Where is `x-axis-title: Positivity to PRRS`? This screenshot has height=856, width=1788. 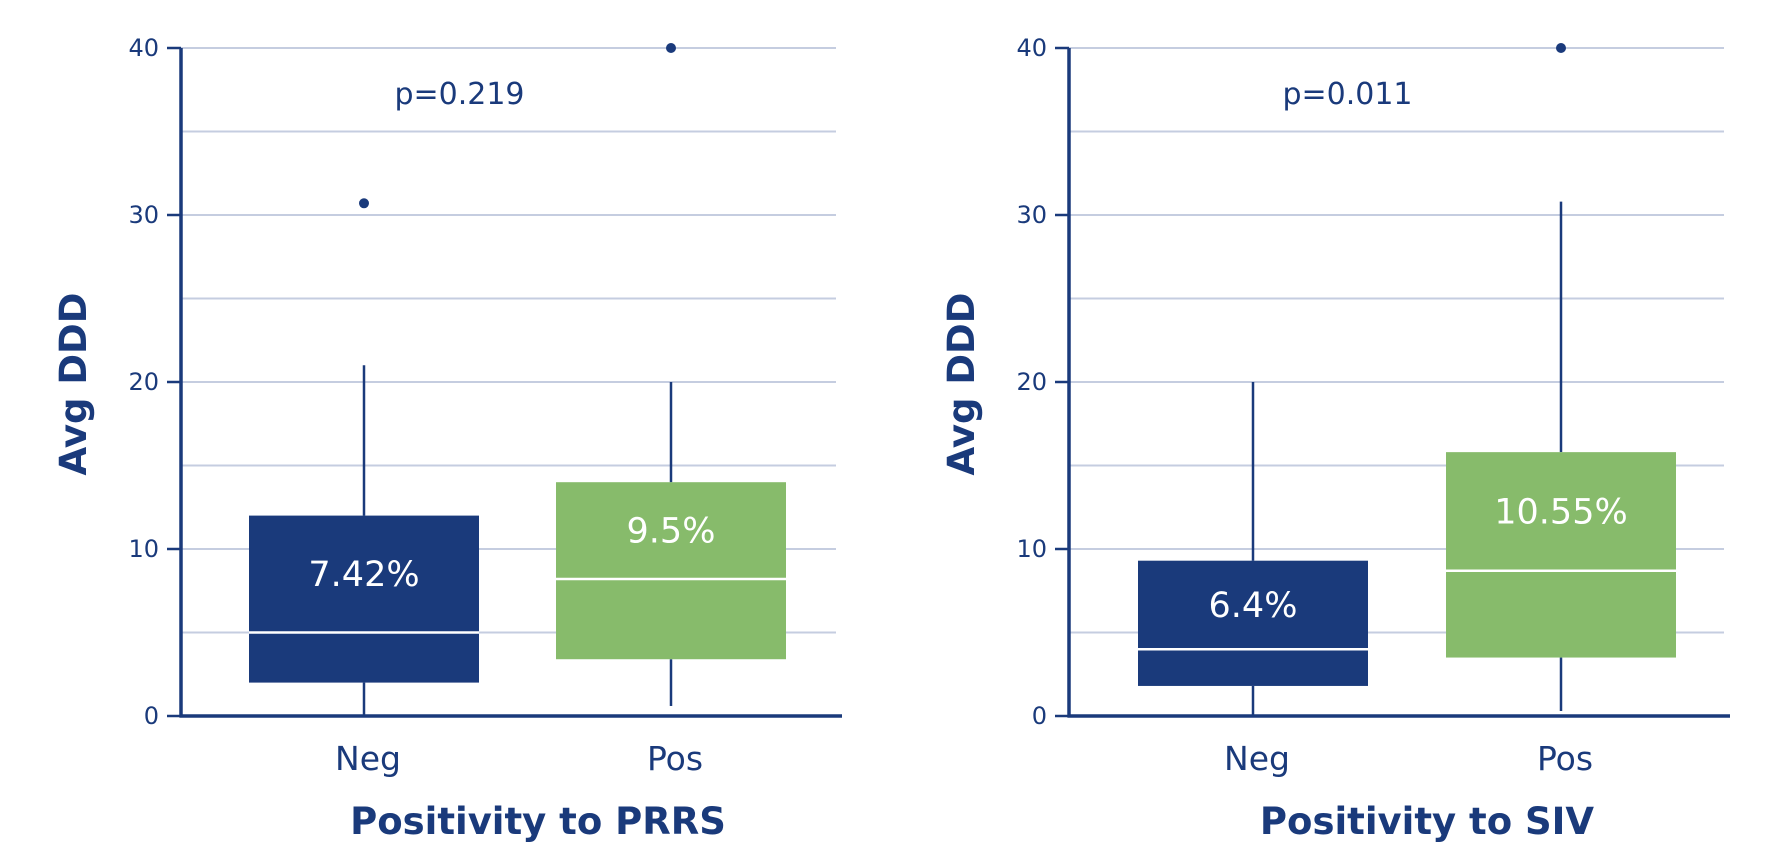
x-axis-title: Positivity to PRRS is located at coordinates (538, 821).